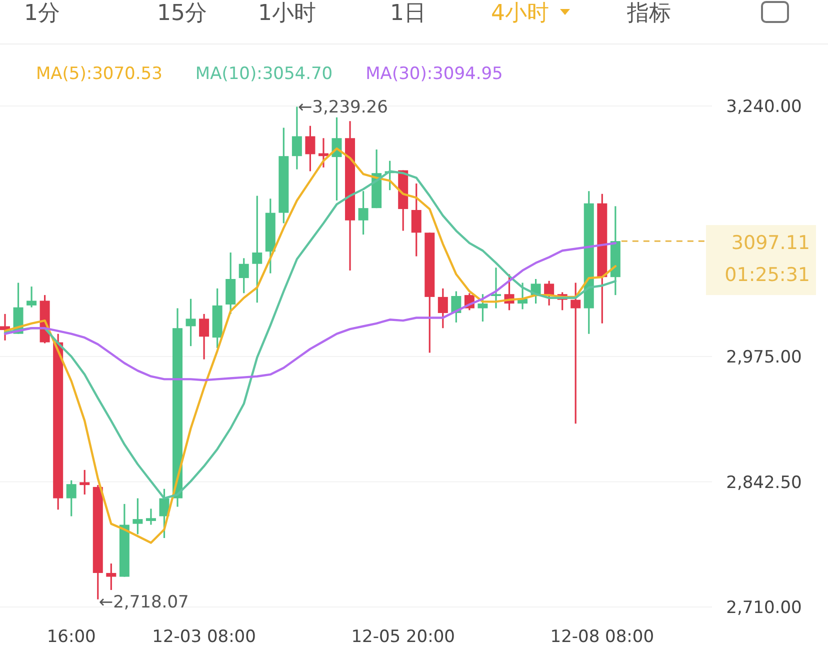 This screenshot has height=648, width=828. Describe the element at coordinates (403, 637) in the screenshot. I see `x-tick-label: 12-05 20:00` at that location.